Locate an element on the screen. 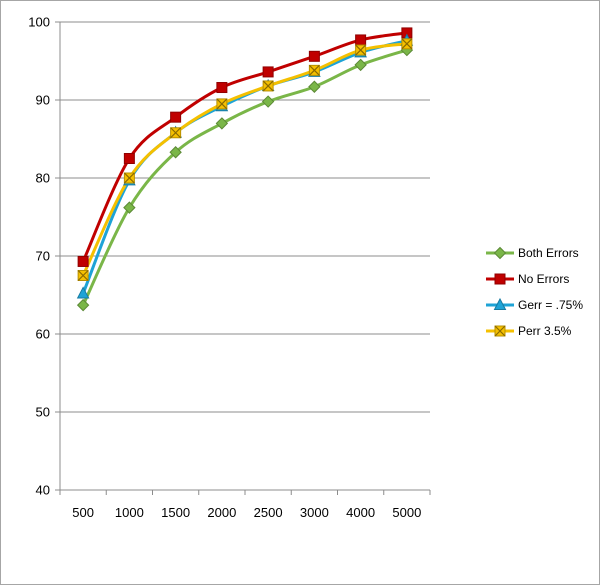 Image resolution: width=600 pixels, height=585 pixels. legend-item: Both Errors is located at coordinates (532, 253).